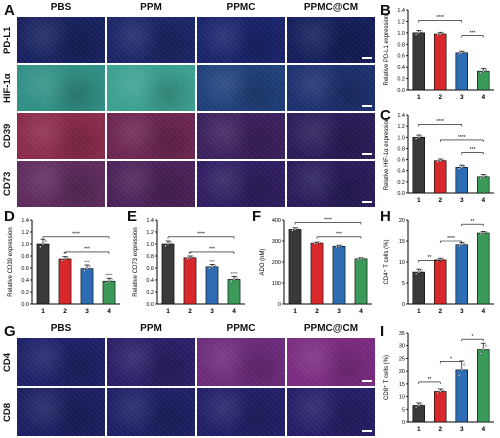 This screenshot has width=500, height=438. What do you see at coordinates (151, 7) in the screenshot?
I see `column-header-1: PPM` at bounding box center [151, 7].